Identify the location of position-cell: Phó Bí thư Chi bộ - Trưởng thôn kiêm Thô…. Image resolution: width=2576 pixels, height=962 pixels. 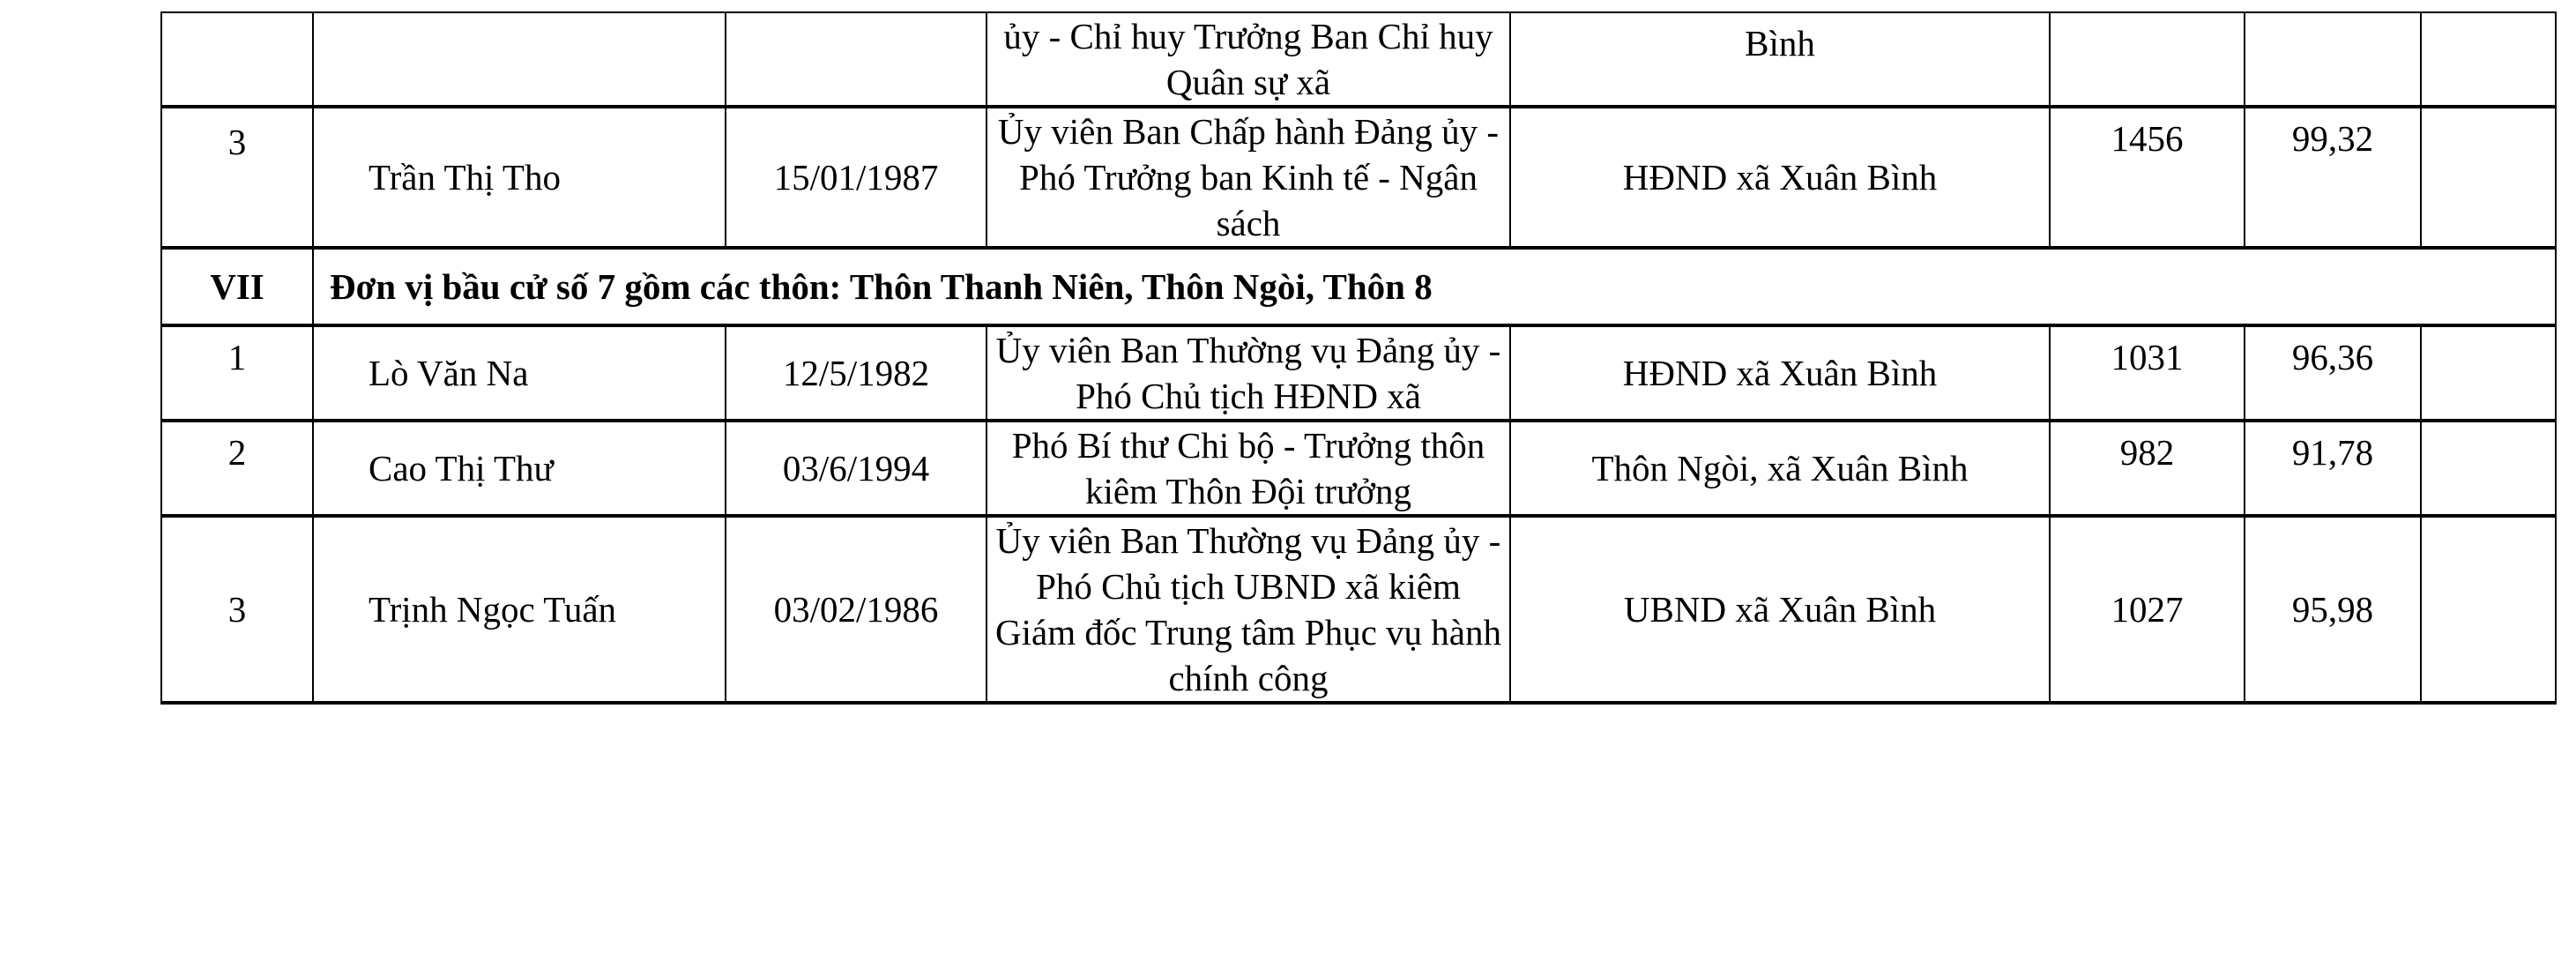
(1248, 468).